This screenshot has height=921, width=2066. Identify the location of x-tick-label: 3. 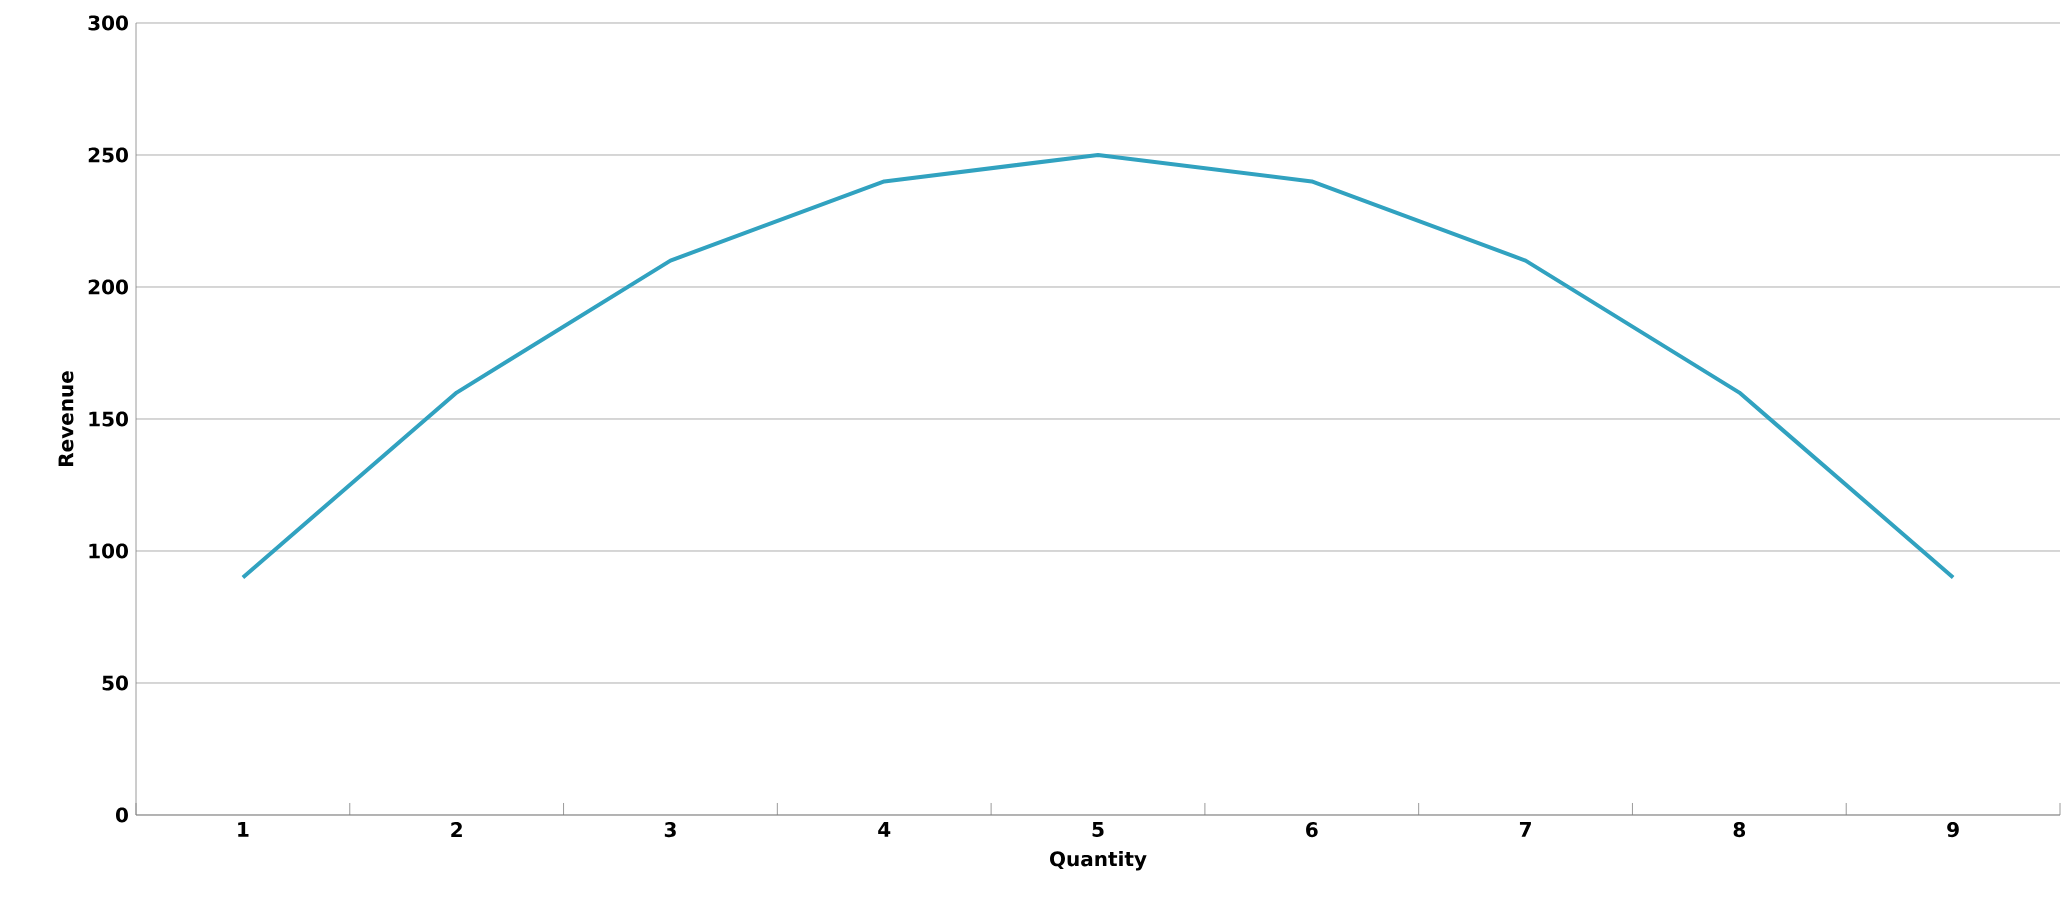
(670, 830).